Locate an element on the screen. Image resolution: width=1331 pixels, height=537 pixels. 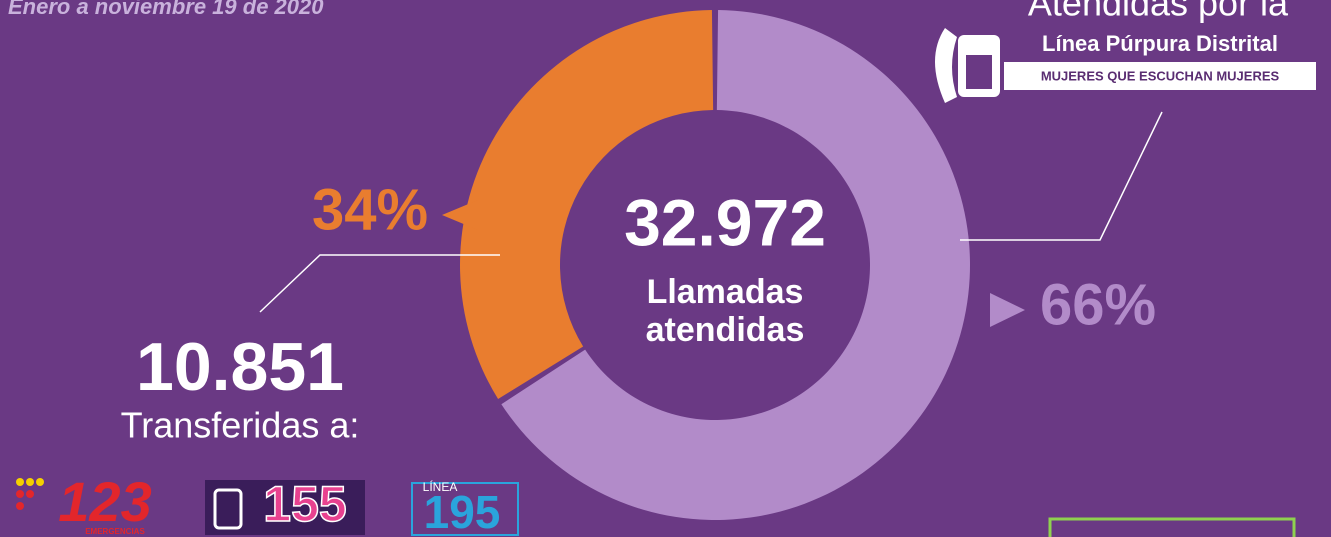
phone-icon is located at coordinates (967, 65).